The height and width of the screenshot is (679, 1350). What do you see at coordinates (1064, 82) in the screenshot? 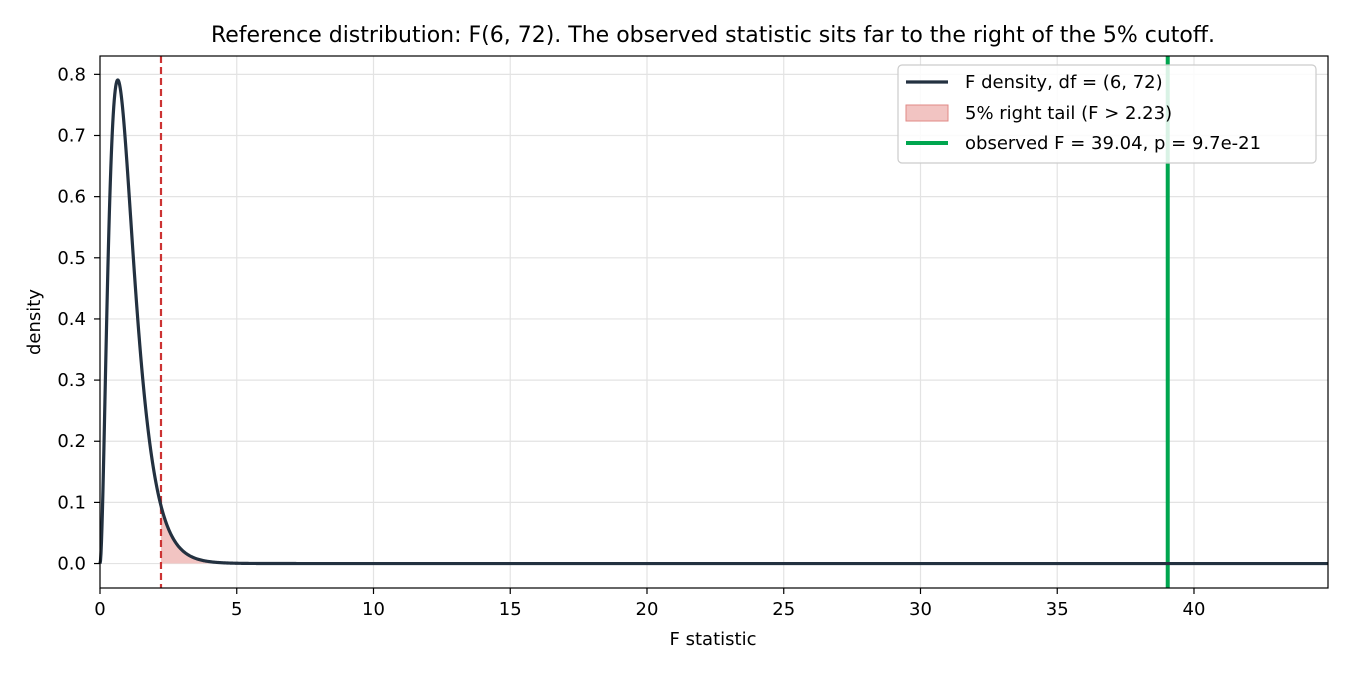
I see `legend-label-density: F density, df = (6, 72)` at bounding box center [1064, 82].